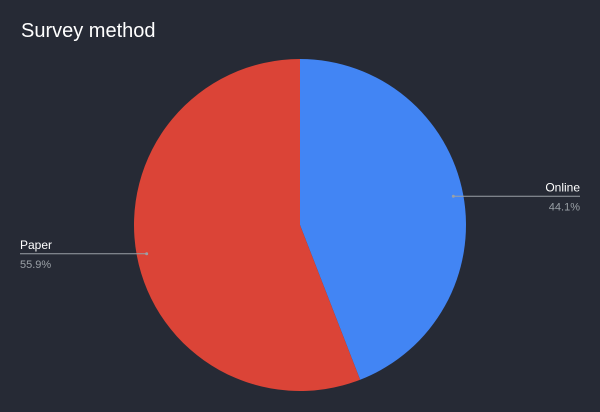 The image size is (600, 412). Describe the element at coordinates (36, 245) in the screenshot. I see `slice-label-paper: Paper` at that location.